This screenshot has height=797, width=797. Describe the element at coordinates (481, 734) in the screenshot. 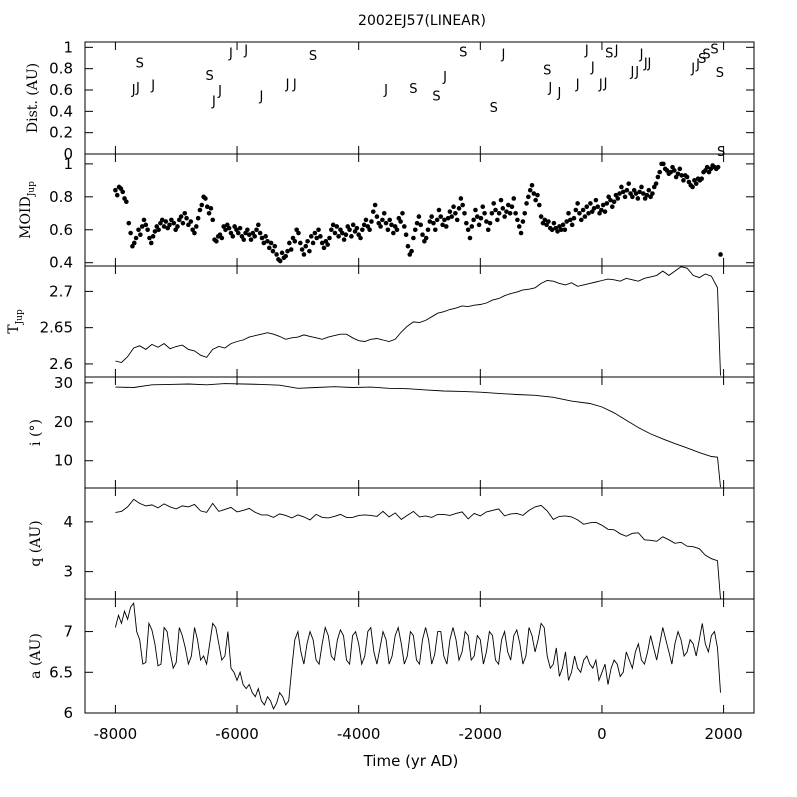

I see `x-tick-label: -2000` at that location.